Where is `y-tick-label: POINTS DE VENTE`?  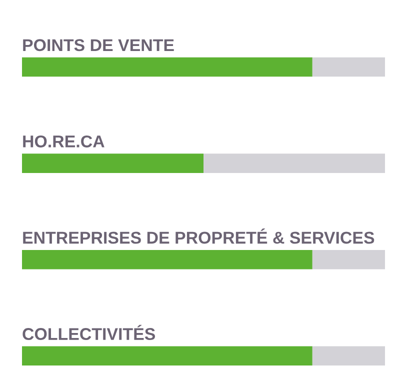 y-tick-label: POINTS DE VENTE is located at coordinates (98, 45).